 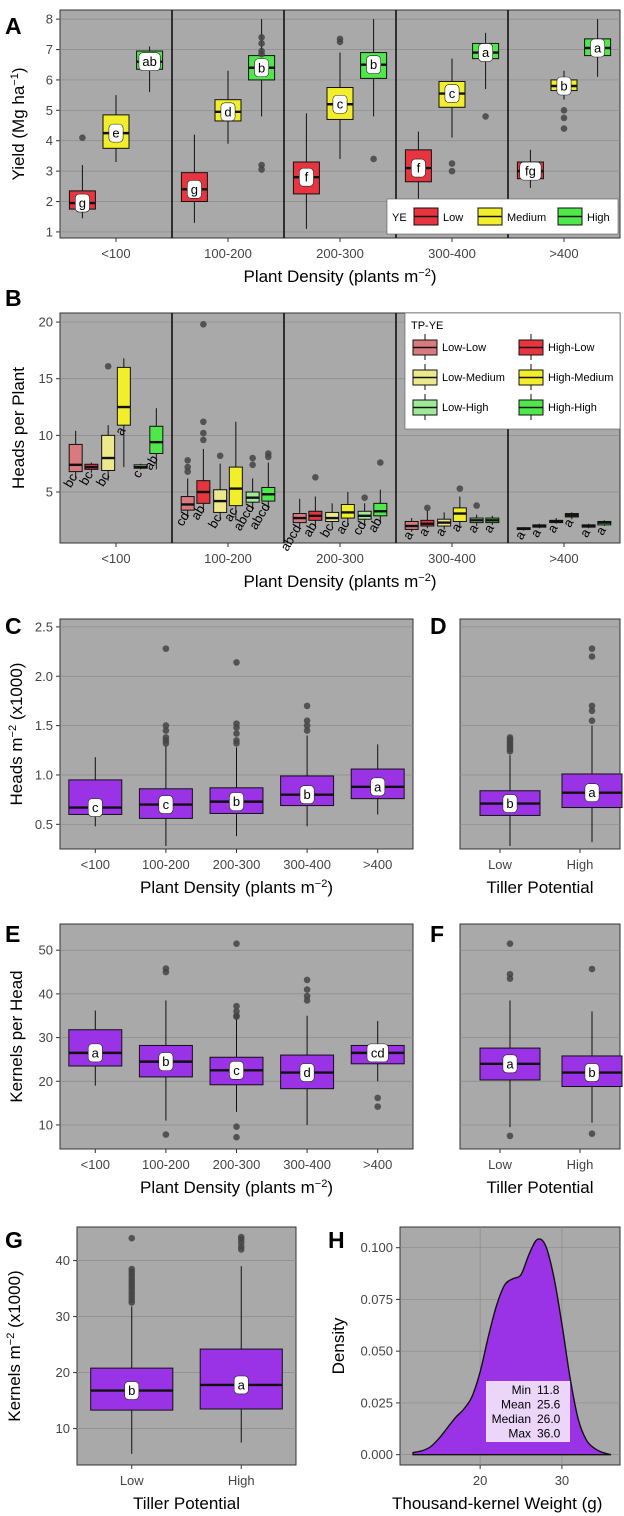 What do you see at coordinates (549, 1434) in the screenshot?
I see `stat-value: 36.0` at bounding box center [549, 1434].